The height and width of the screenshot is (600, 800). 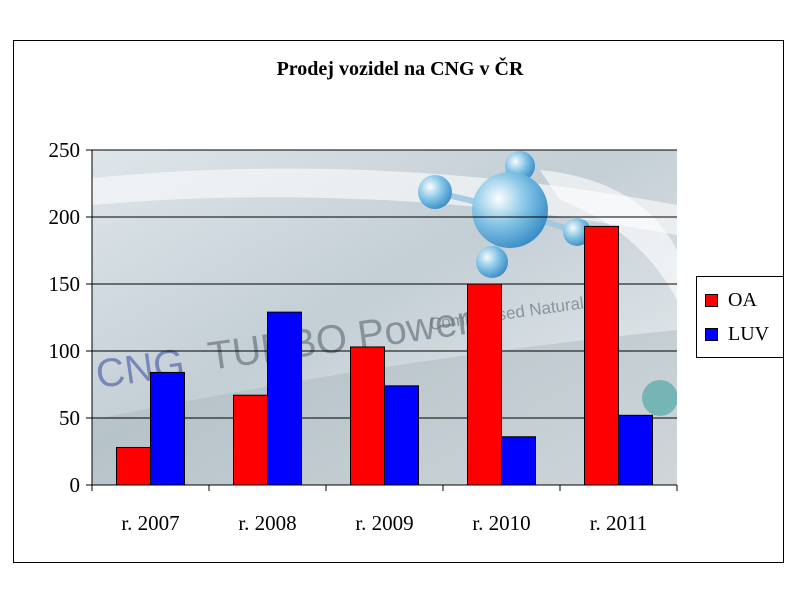 What do you see at coordinates (65, 284) in the screenshot?
I see `y-tick-label: 150` at bounding box center [65, 284].